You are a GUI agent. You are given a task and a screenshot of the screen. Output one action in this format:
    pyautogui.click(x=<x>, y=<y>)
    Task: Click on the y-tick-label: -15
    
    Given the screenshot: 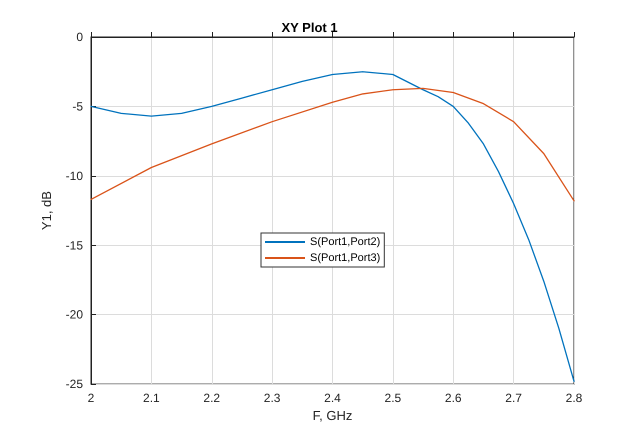 What is the action you would take?
    pyautogui.click(x=75, y=245)
    